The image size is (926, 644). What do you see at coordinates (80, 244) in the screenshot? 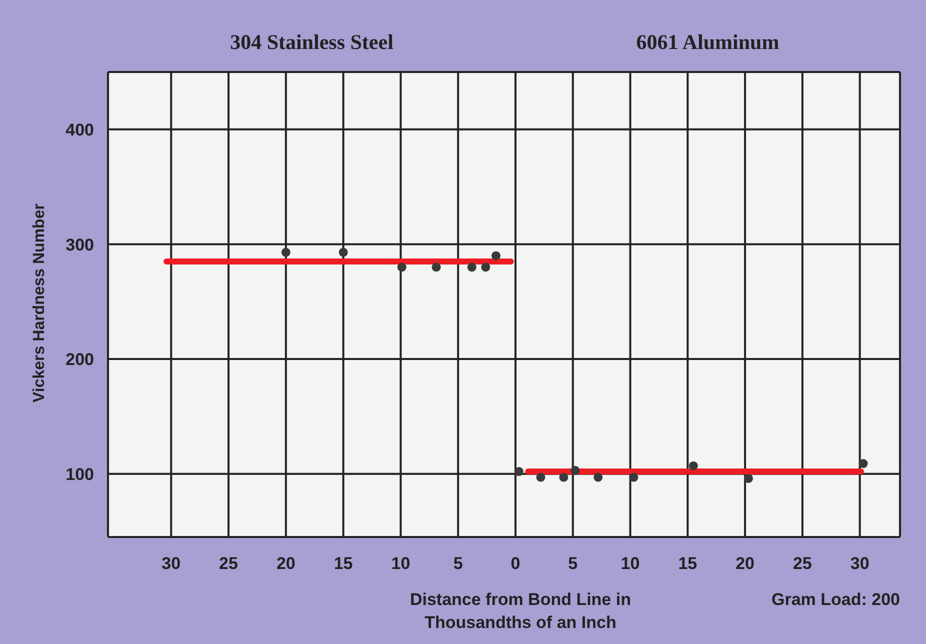
I see `y-tick-label: 300` at bounding box center [80, 244].